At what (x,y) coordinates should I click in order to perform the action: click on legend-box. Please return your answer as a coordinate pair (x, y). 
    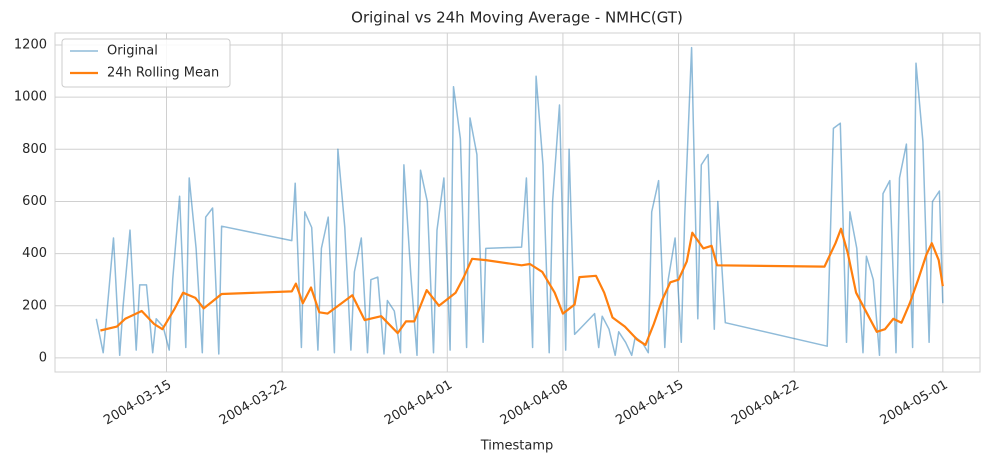
    Looking at the image, I should click on (146, 63).